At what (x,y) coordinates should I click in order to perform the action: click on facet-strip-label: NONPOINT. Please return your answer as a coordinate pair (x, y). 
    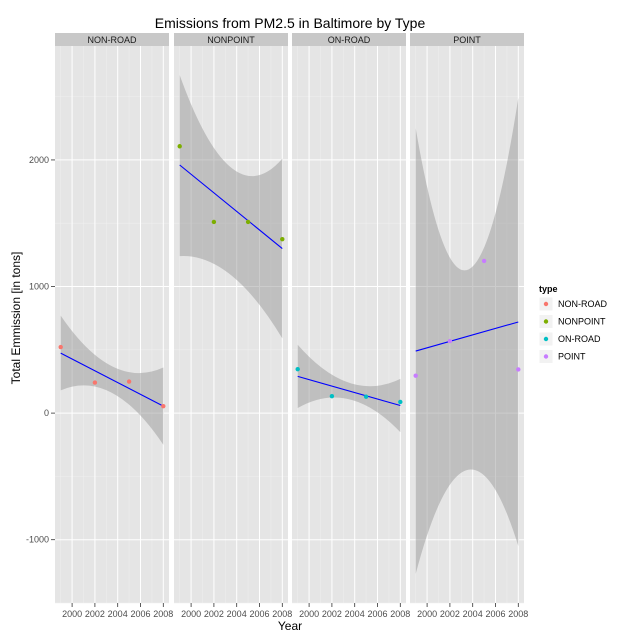
    Looking at the image, I should click on (231, 40).